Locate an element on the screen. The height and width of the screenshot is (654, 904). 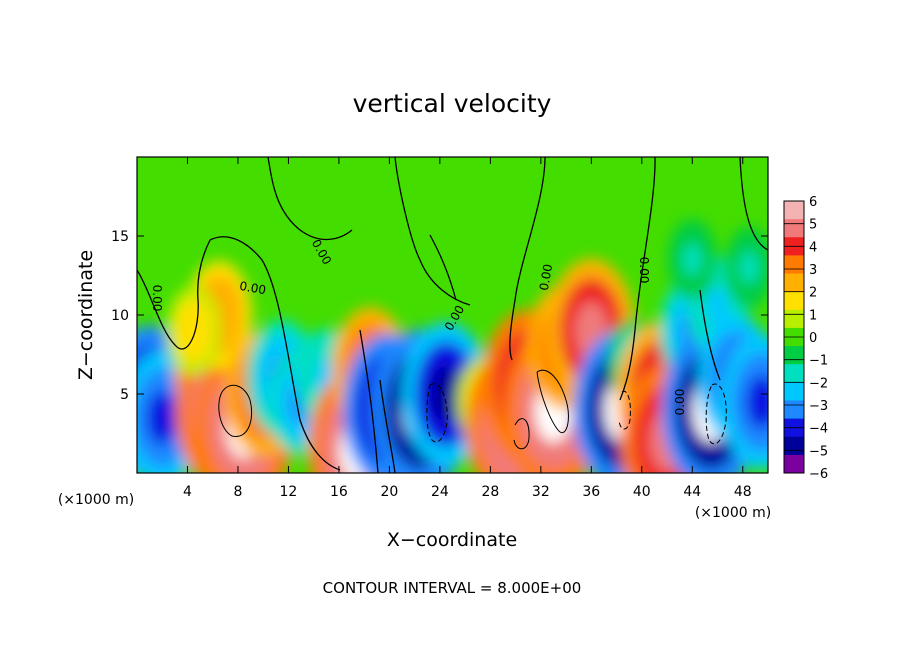
x-unit-label: (×1000 m) is located at coordinates (733, 513).